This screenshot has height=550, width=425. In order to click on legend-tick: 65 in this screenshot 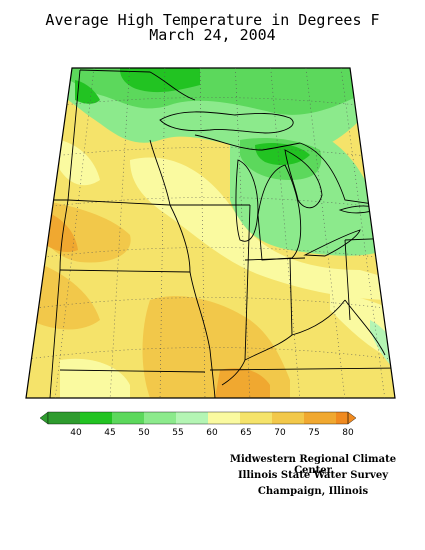, I will do `click(245, 433)`.